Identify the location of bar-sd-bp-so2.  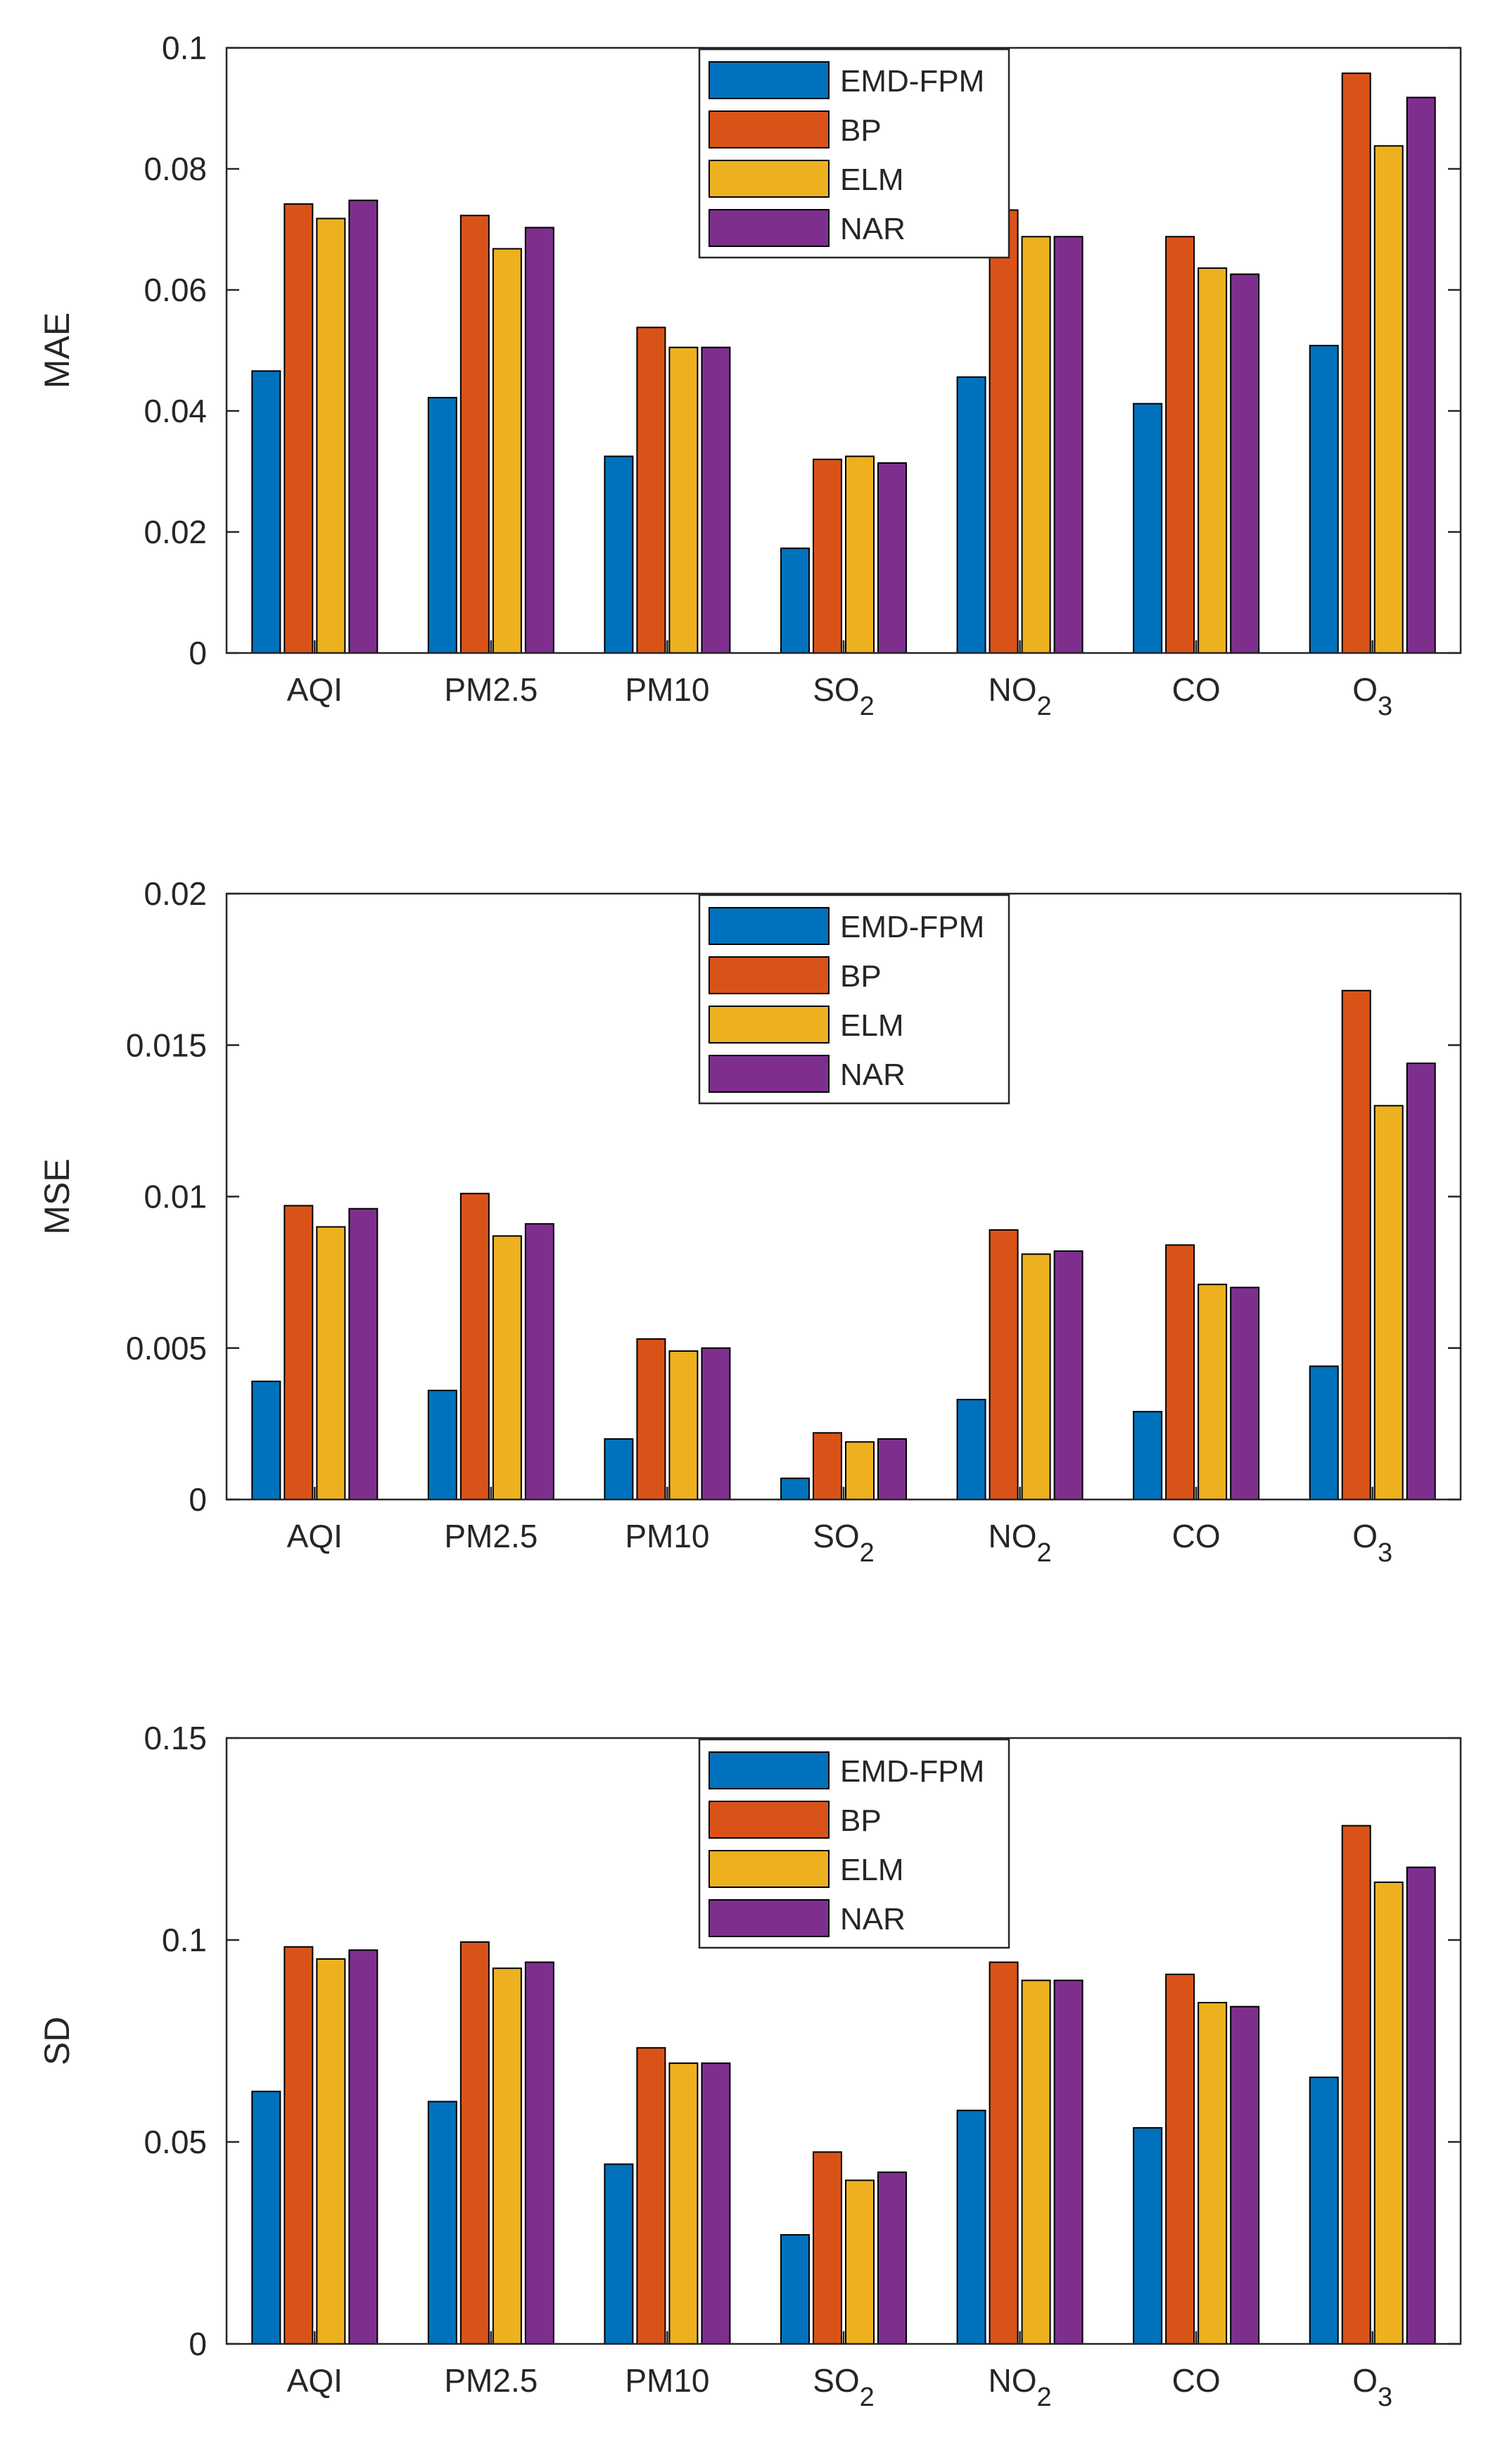
(827, 2248).